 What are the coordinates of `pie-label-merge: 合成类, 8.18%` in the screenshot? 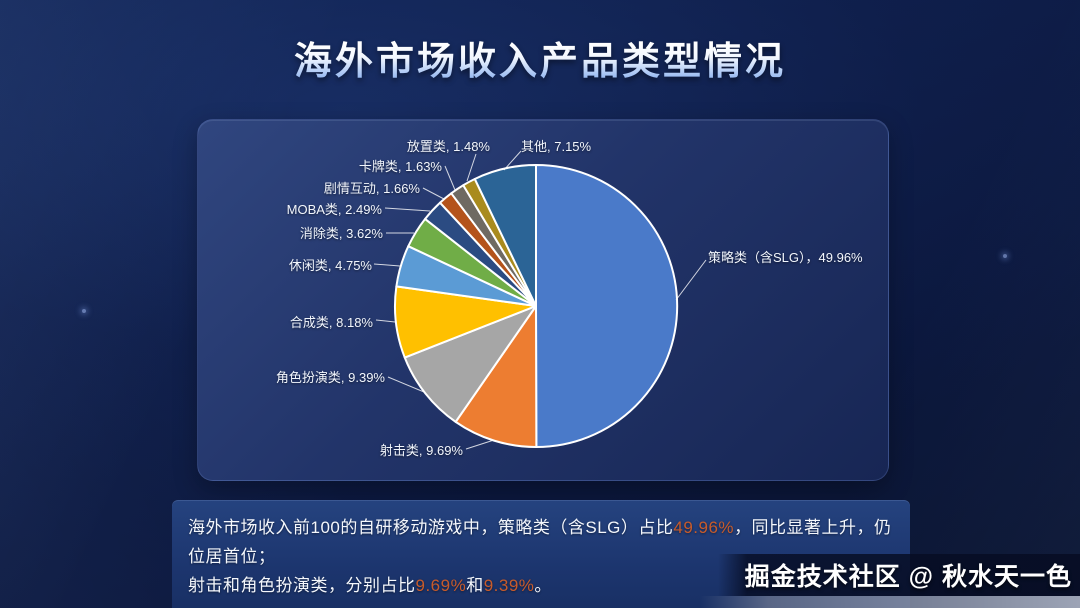 It's located at (331, 322).